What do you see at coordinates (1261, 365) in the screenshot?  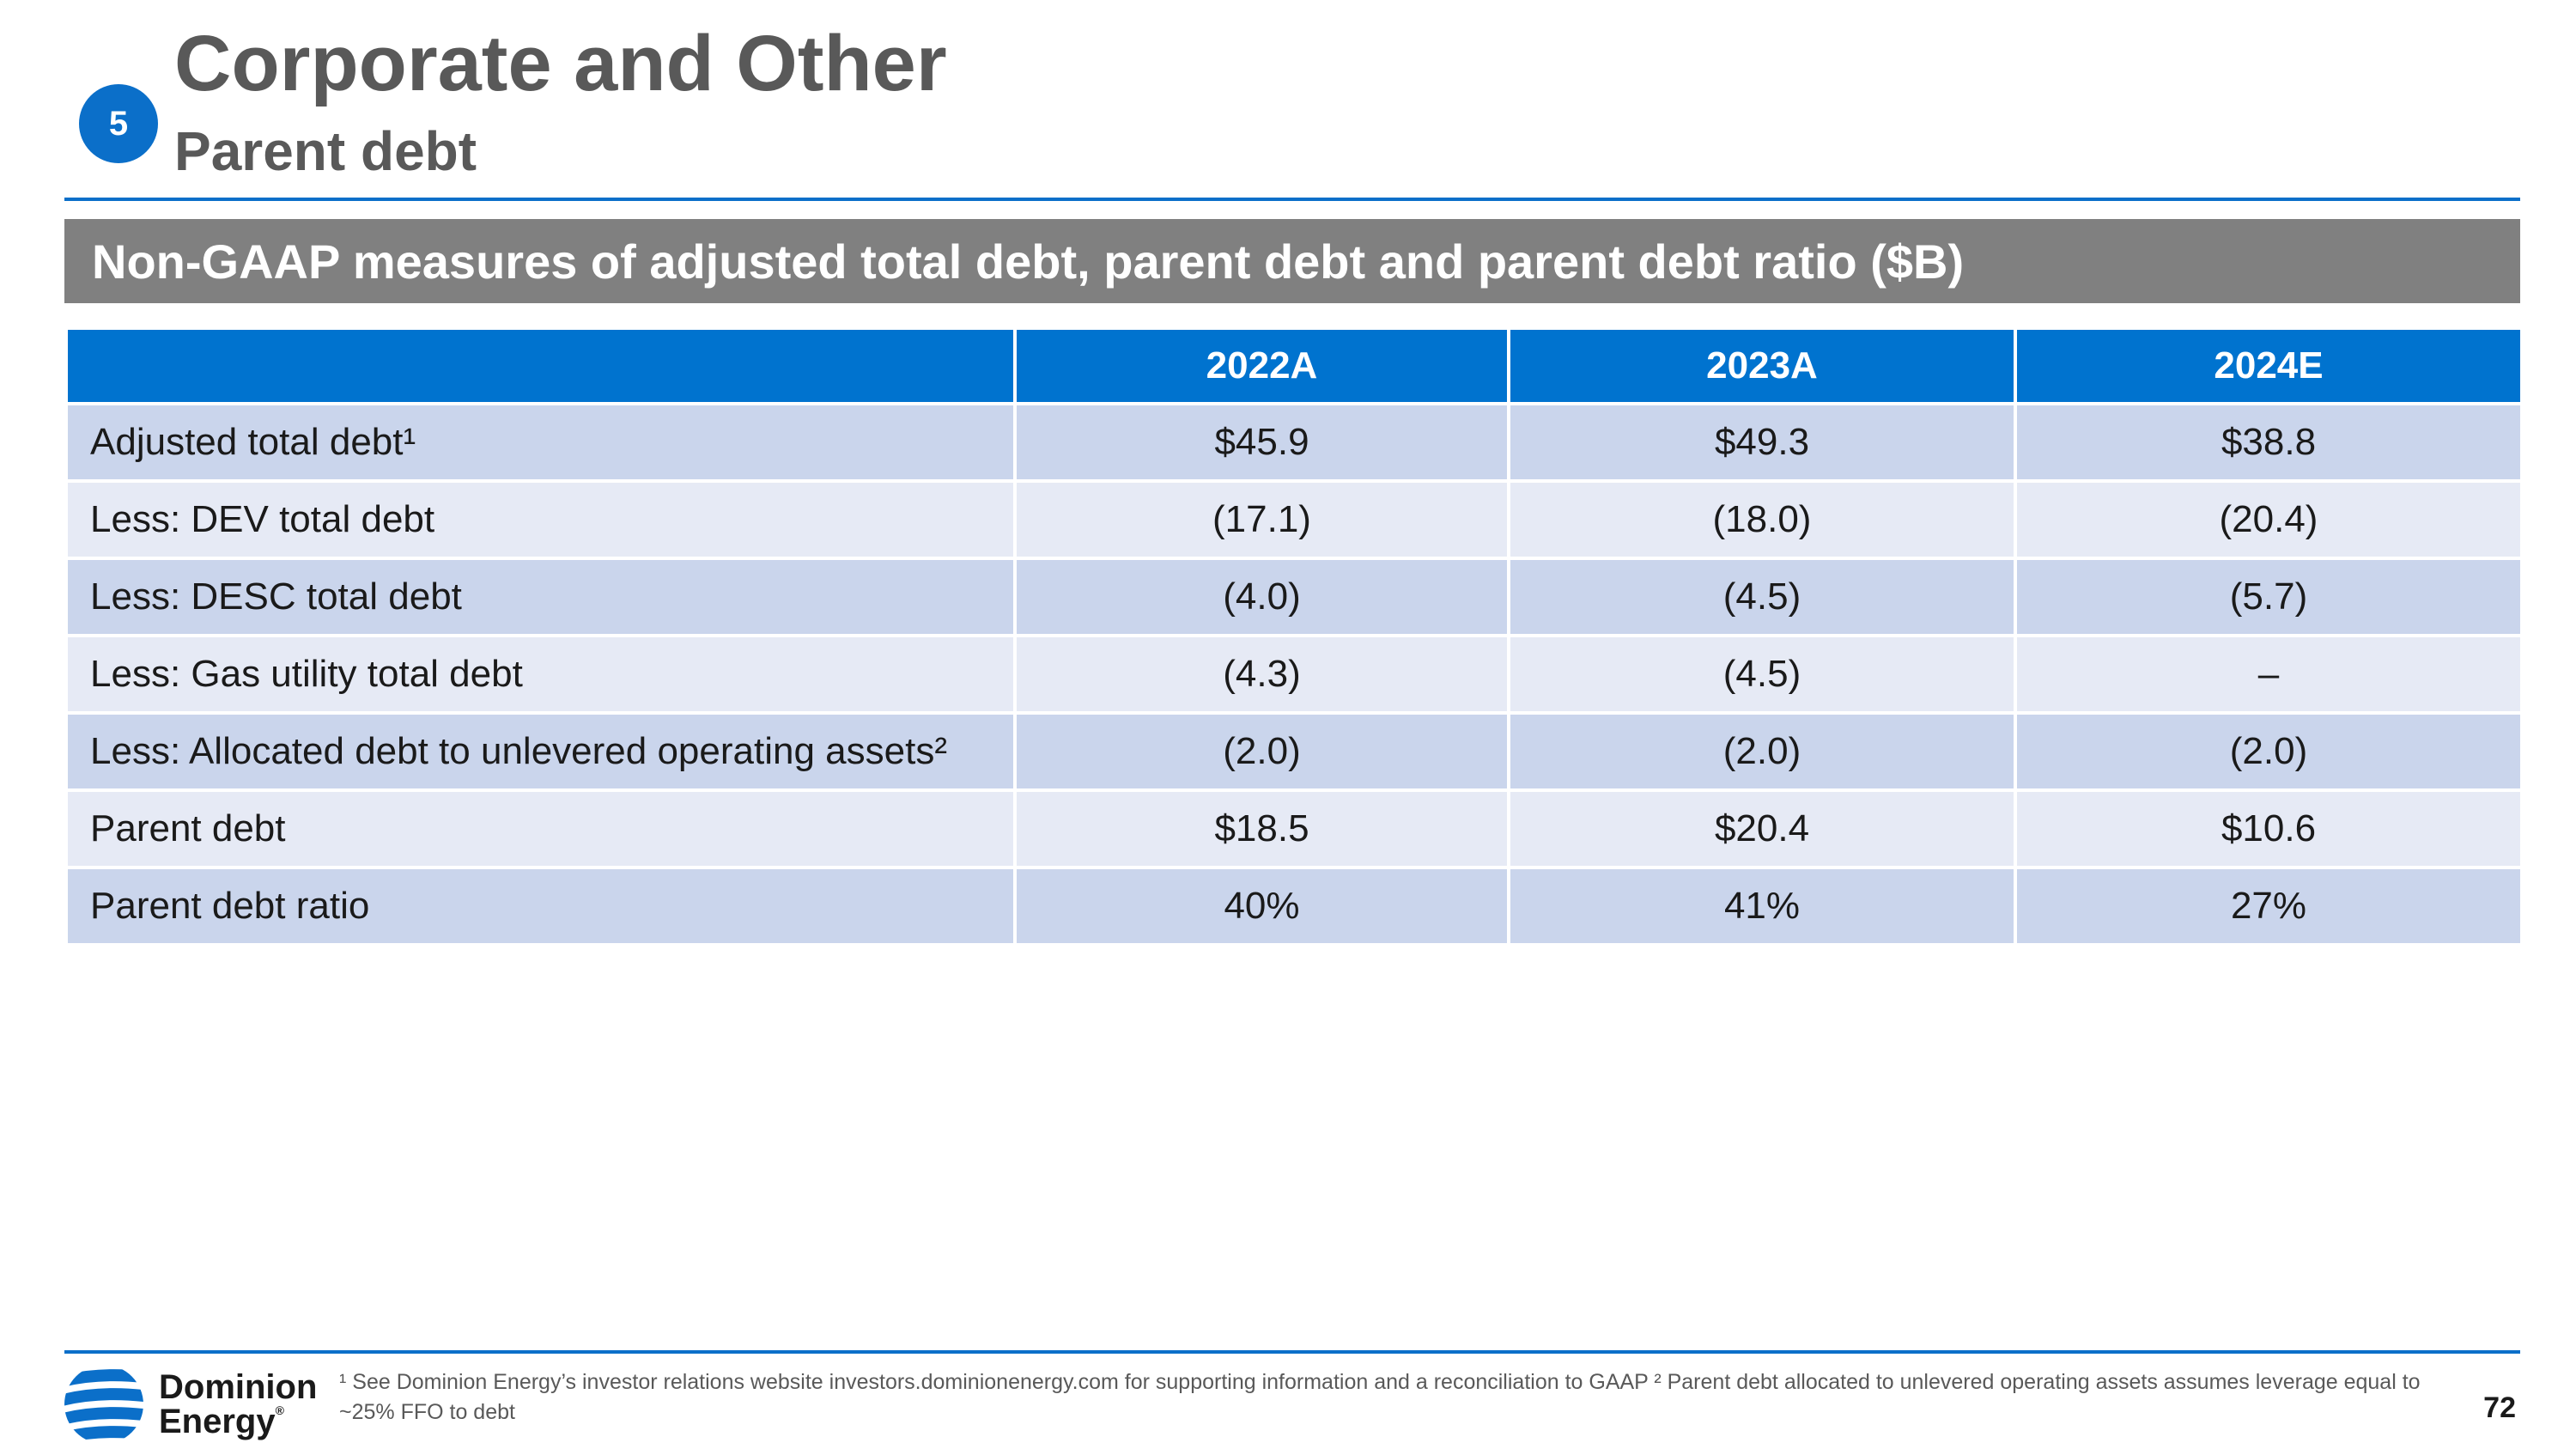 I see `header-cell-2022a: 2022A` at bounding box center [1261, 365].